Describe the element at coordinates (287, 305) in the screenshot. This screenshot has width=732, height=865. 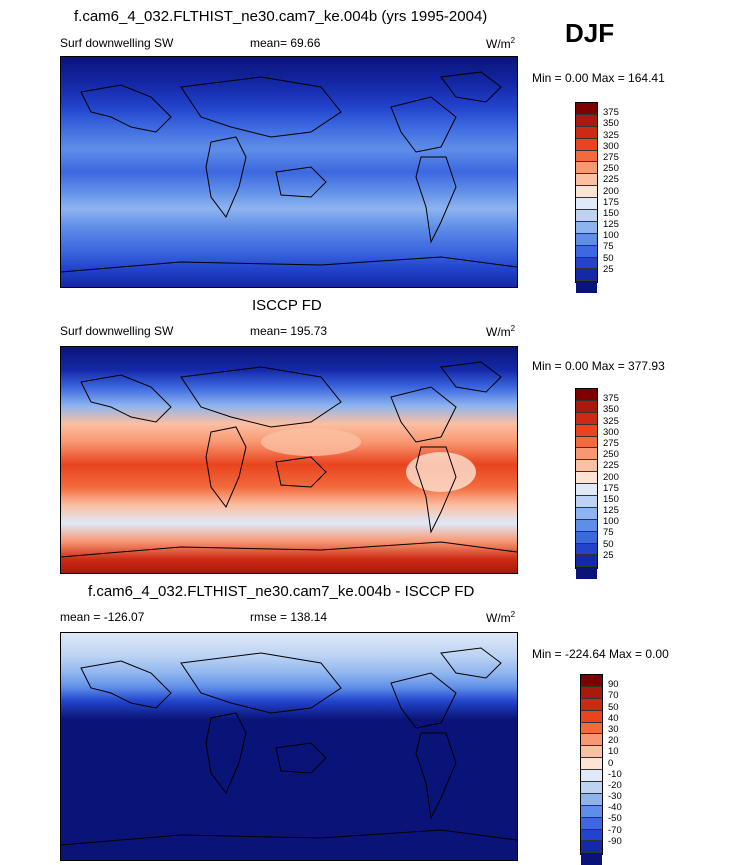
I see `panel2-title: ISCCP FD` at that location.